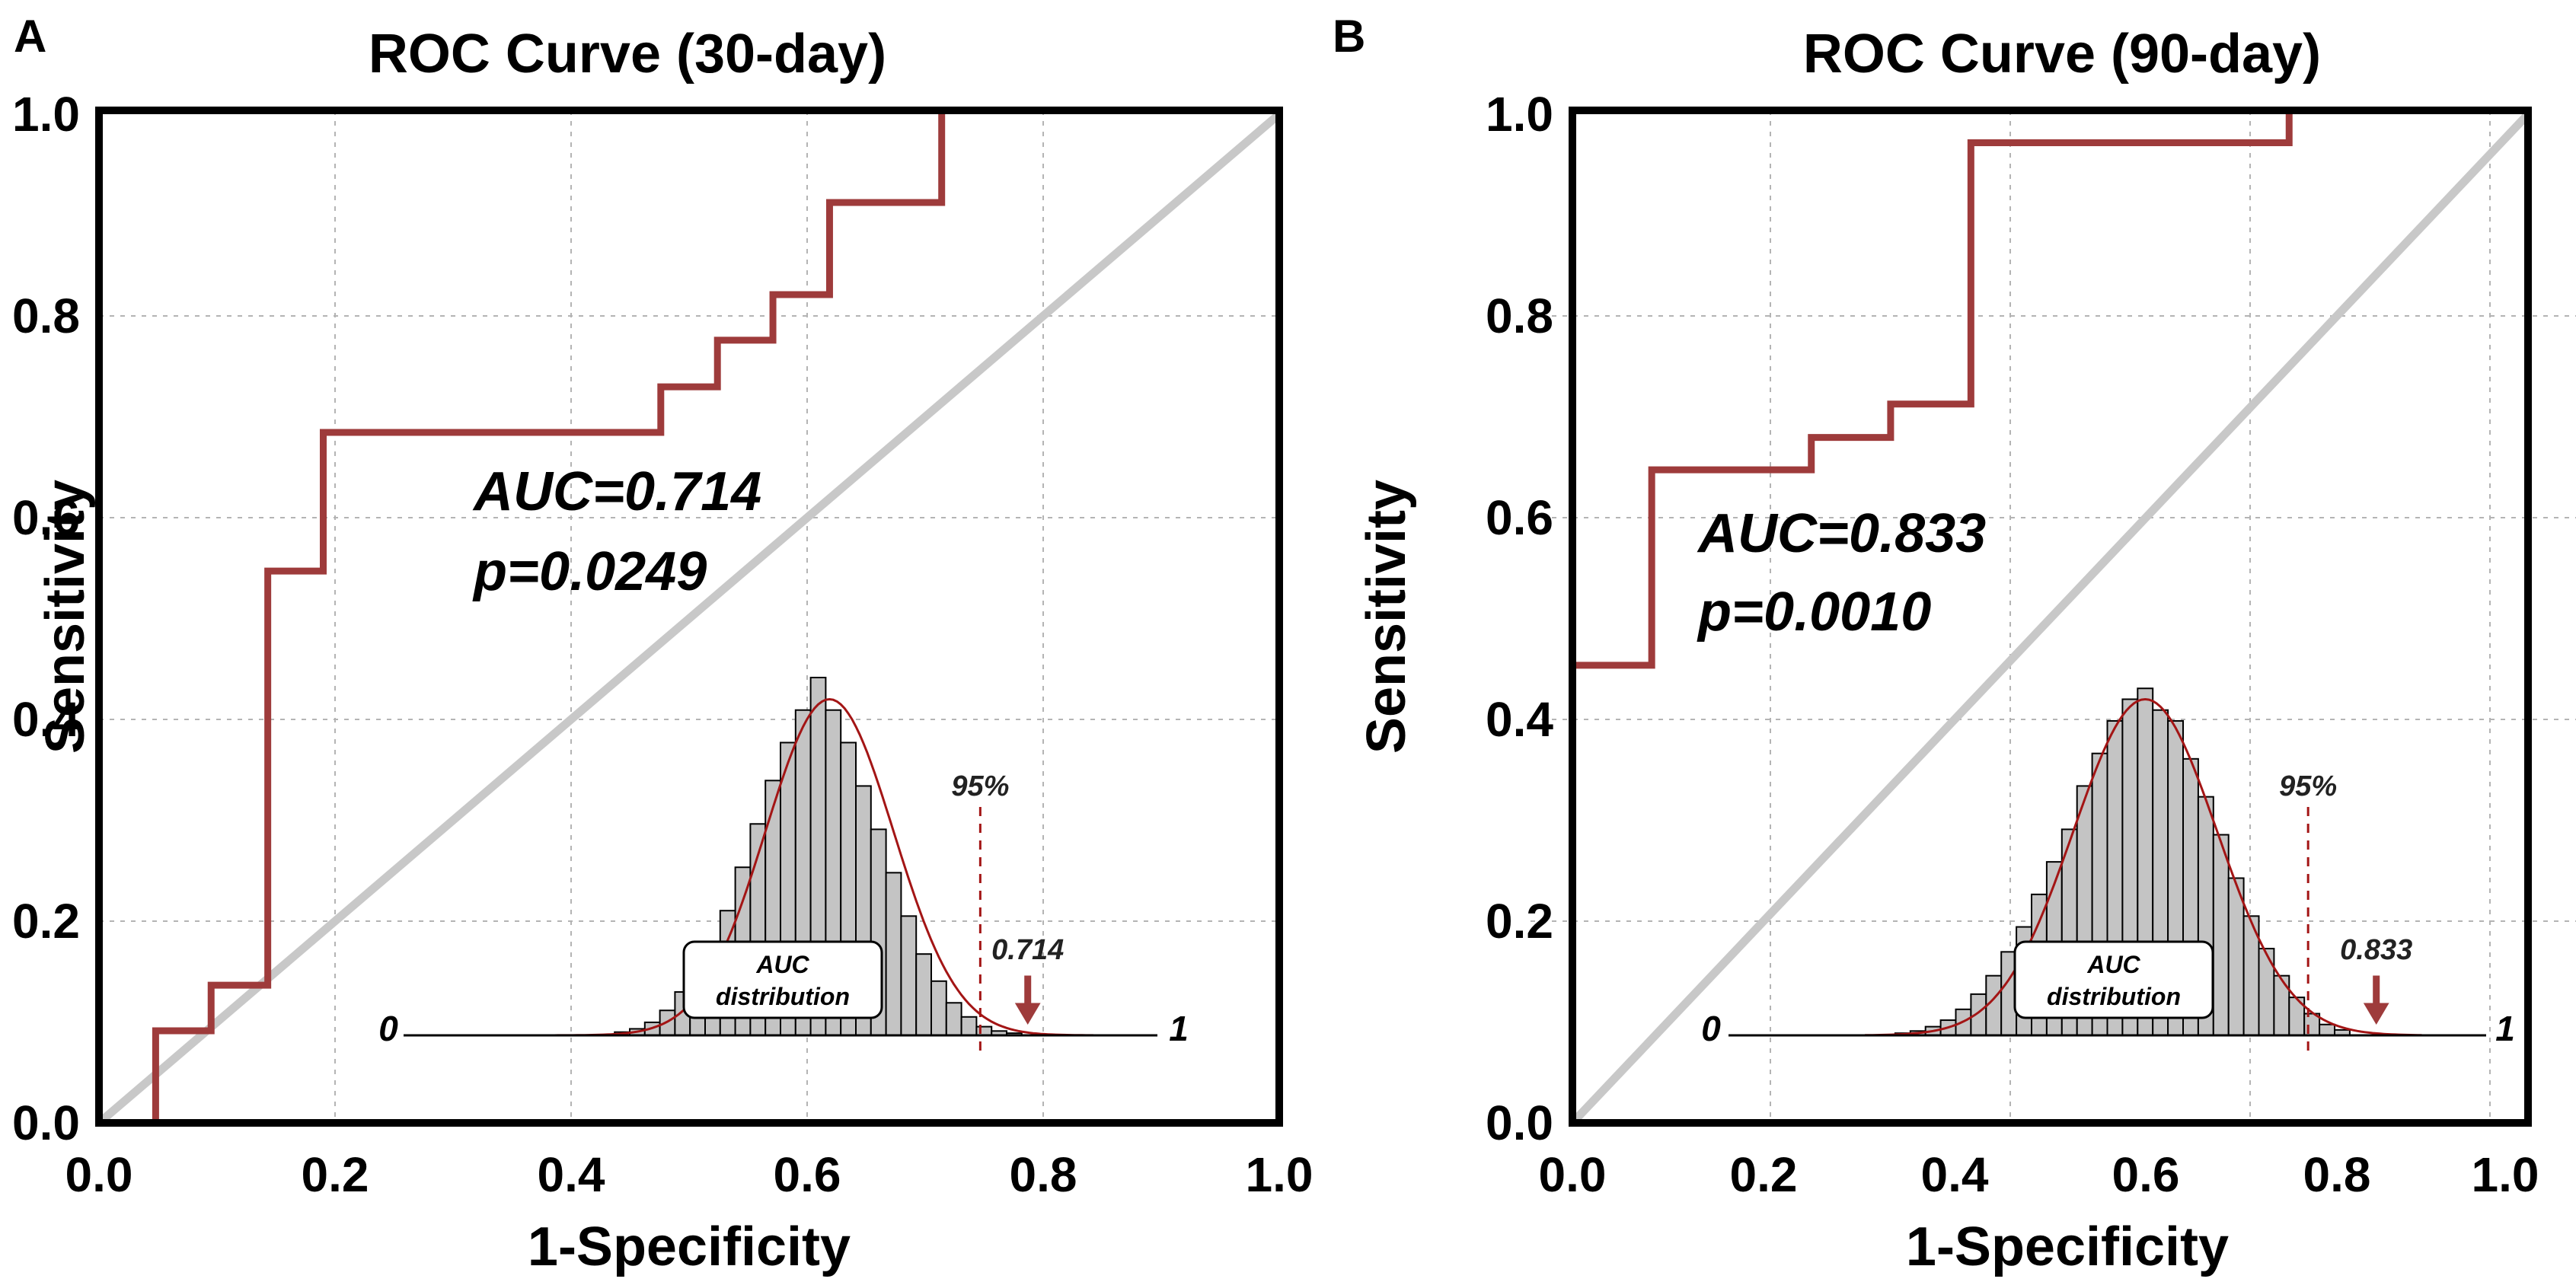  Describe the element at coordinates (30, 36) in the screenshot. I see `panel-letter-a: A` at that location.